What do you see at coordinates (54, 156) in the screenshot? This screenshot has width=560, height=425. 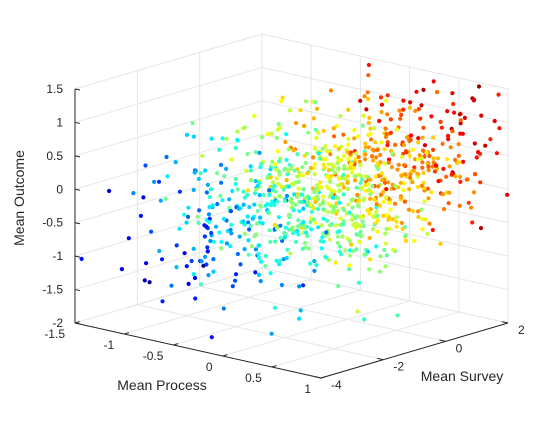 I see `z-tick-label: 0.5` at bounding box center [54, 156].